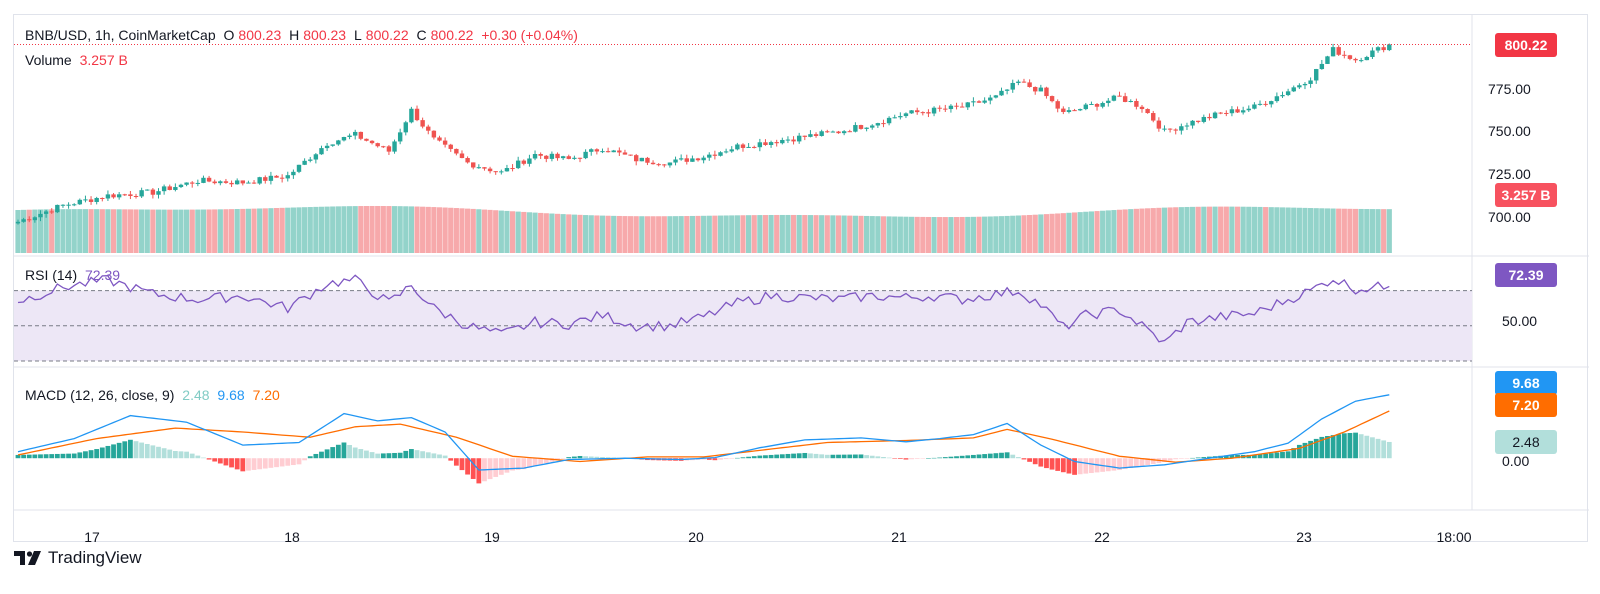 The image size is (1600, 594). What do you see at coordinates (103, 275) in the screenshot?
I see `rsi-legend-value: 72.39` at bounding box center [103, 275].